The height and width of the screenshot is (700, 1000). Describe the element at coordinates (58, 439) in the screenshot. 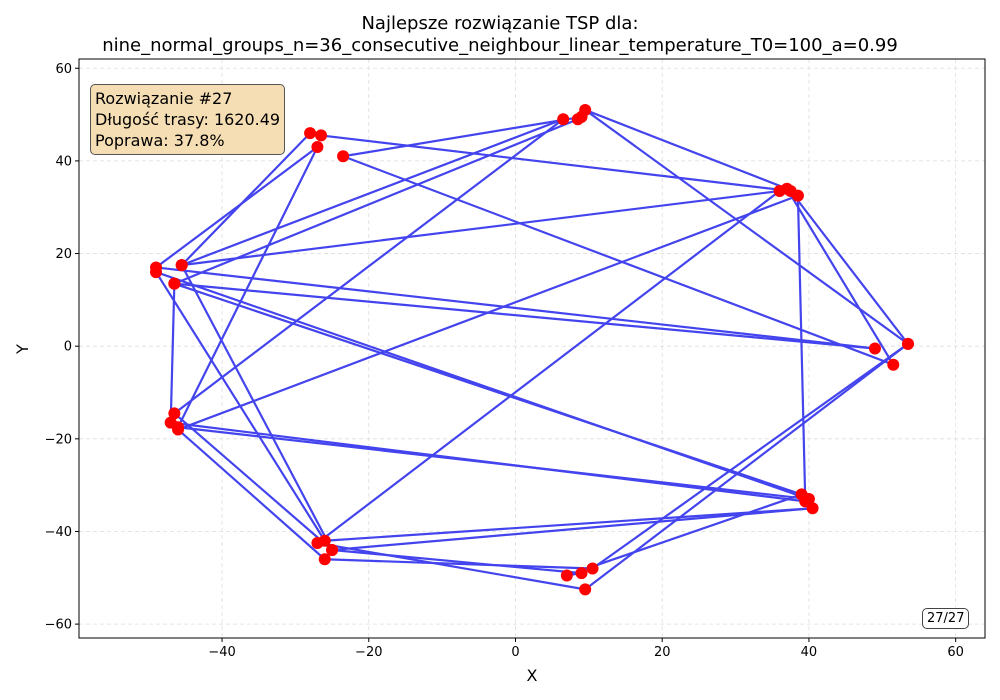

I see `y-tick-label: −20` at that location.